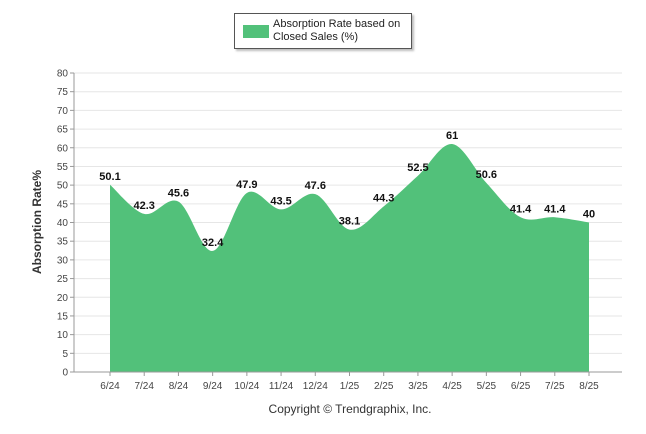 The width and height of the screenshot is (646, 434). Describe the element at coordinates (384, 386) in the screenshot. I see `x-tick-label: 2/25` at that location.